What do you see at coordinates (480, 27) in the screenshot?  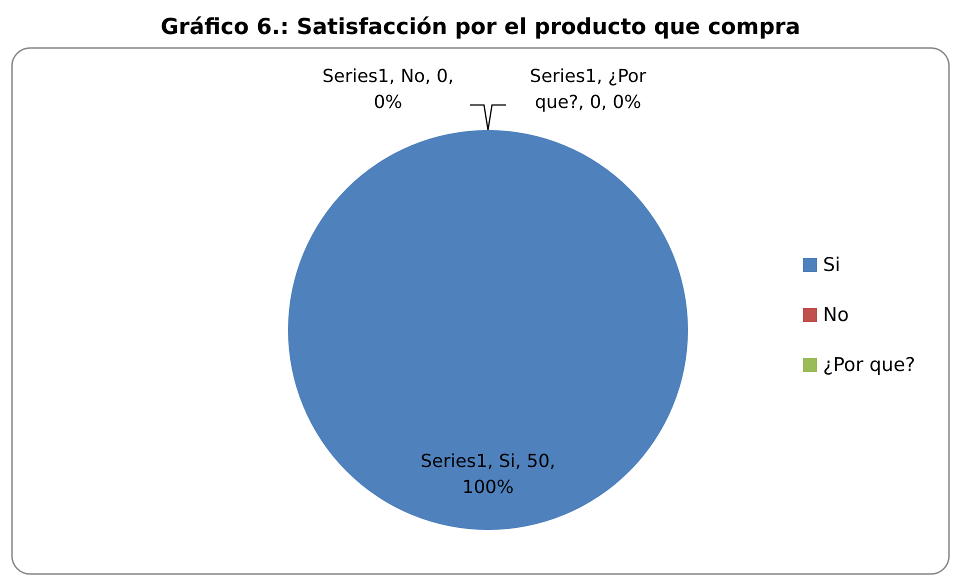 I see `chart-title: Gráfico 6.: Satisfacción por el producto que compra` at bounding box center [480, 27].